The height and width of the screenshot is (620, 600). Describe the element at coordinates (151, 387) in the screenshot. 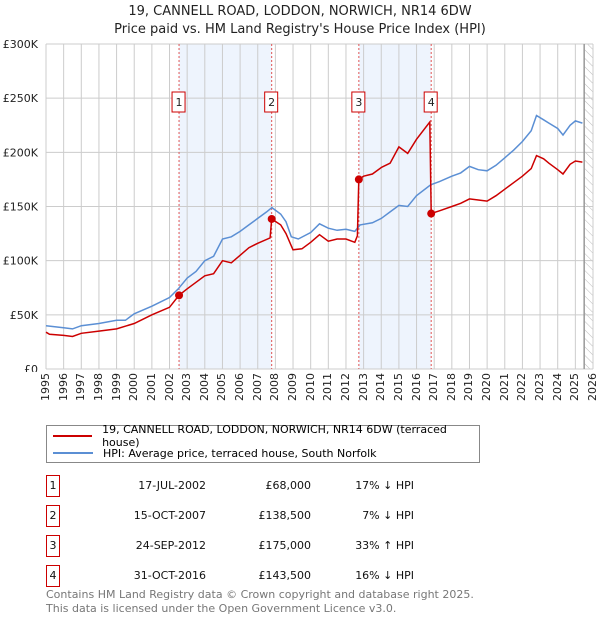

I see `x-tick-label: 2001` at that location.